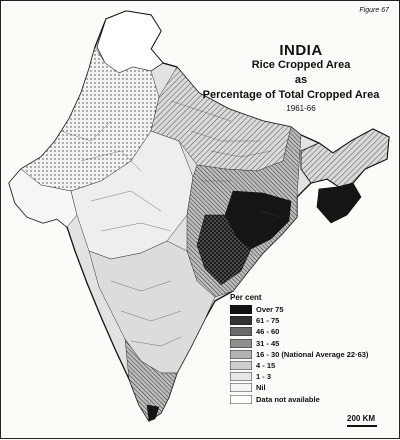 The width and height of the screenshot is (400, 440). What do you see at coordinates (314, 365) in the screenshot?
I see `legend-item: 4 - 15` at bounding box center [314, 365].